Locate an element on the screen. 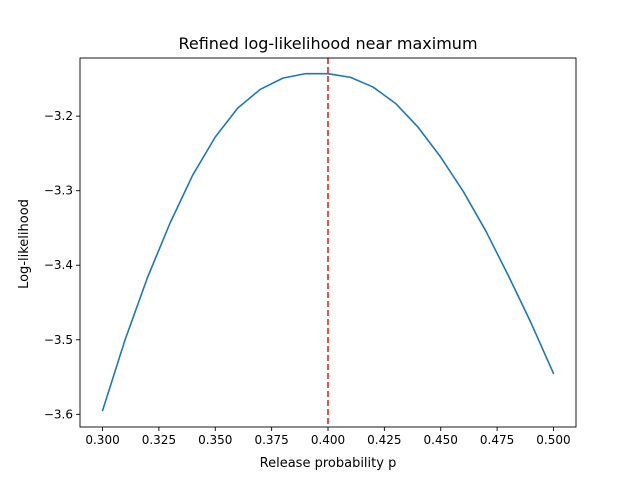 This screenshot has width=640, height=480. x-tick-label: 0.450 is located at coordinates (441, 440).